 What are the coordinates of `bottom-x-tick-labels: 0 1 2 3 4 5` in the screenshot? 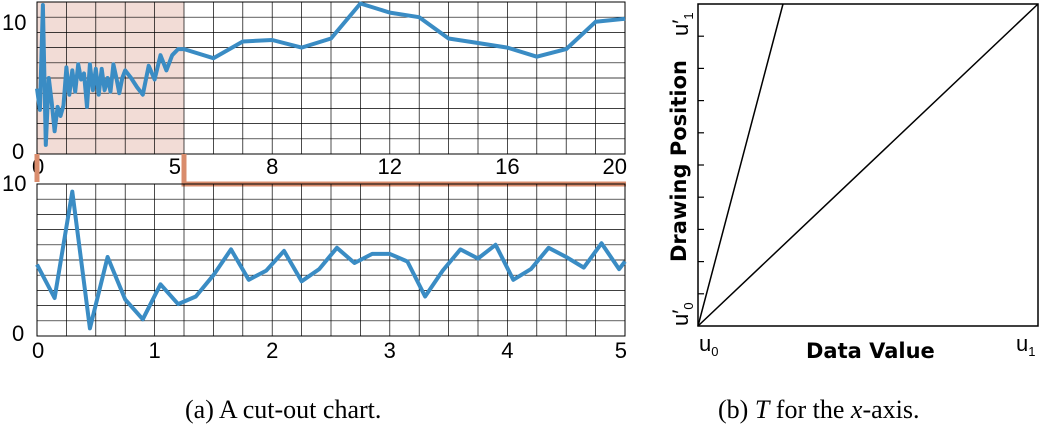 It's located at (329, 350).